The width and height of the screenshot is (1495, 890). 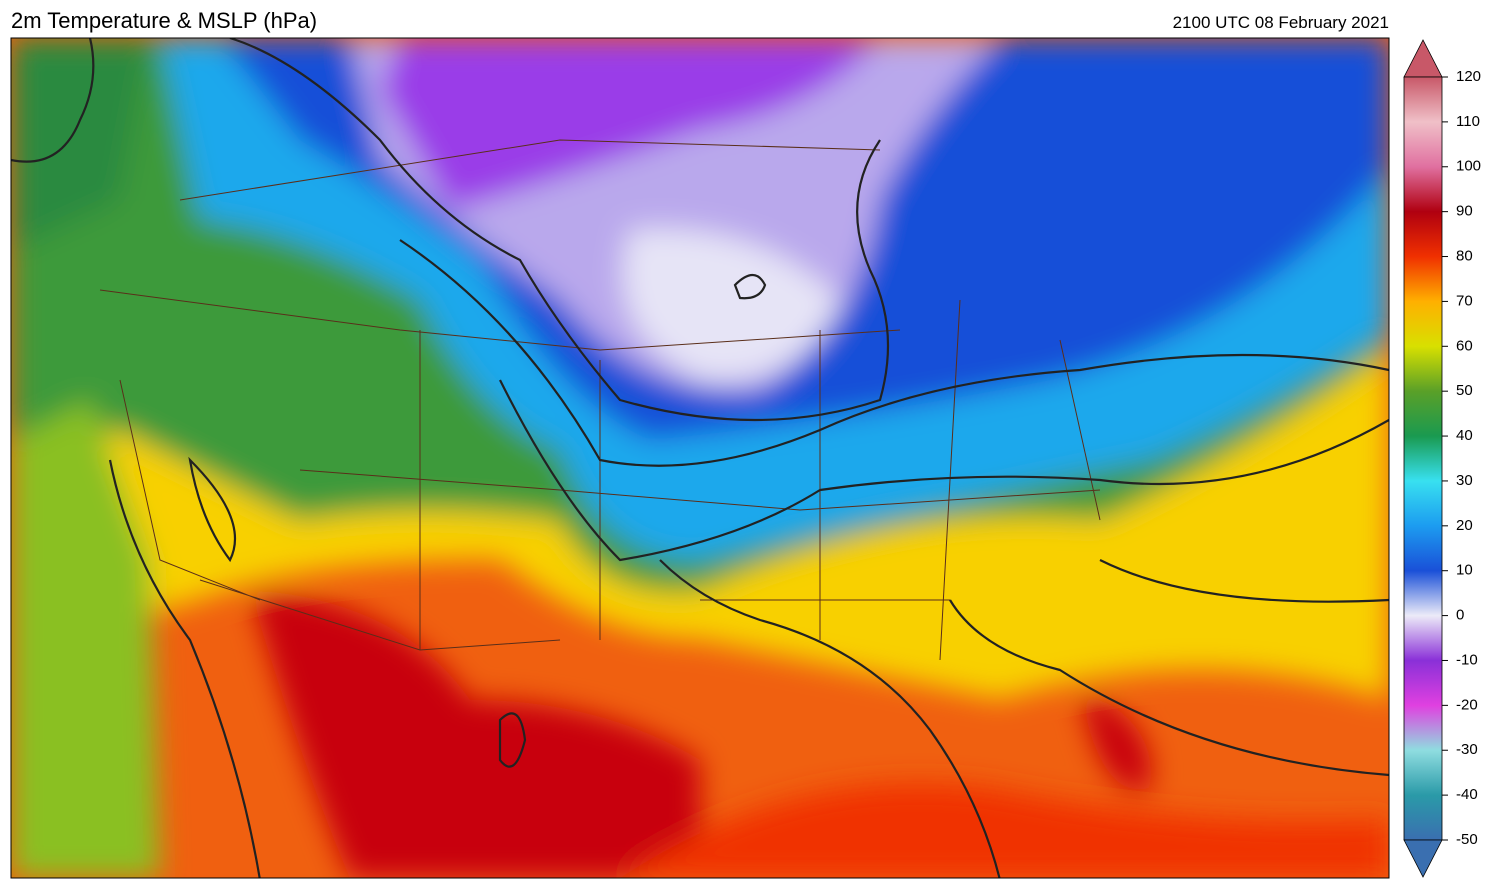 What do you see at coordinates (1464, 300) in the screenshot?
I see `colorbar-tick-label: 70` at bounding box center [1464, 300].